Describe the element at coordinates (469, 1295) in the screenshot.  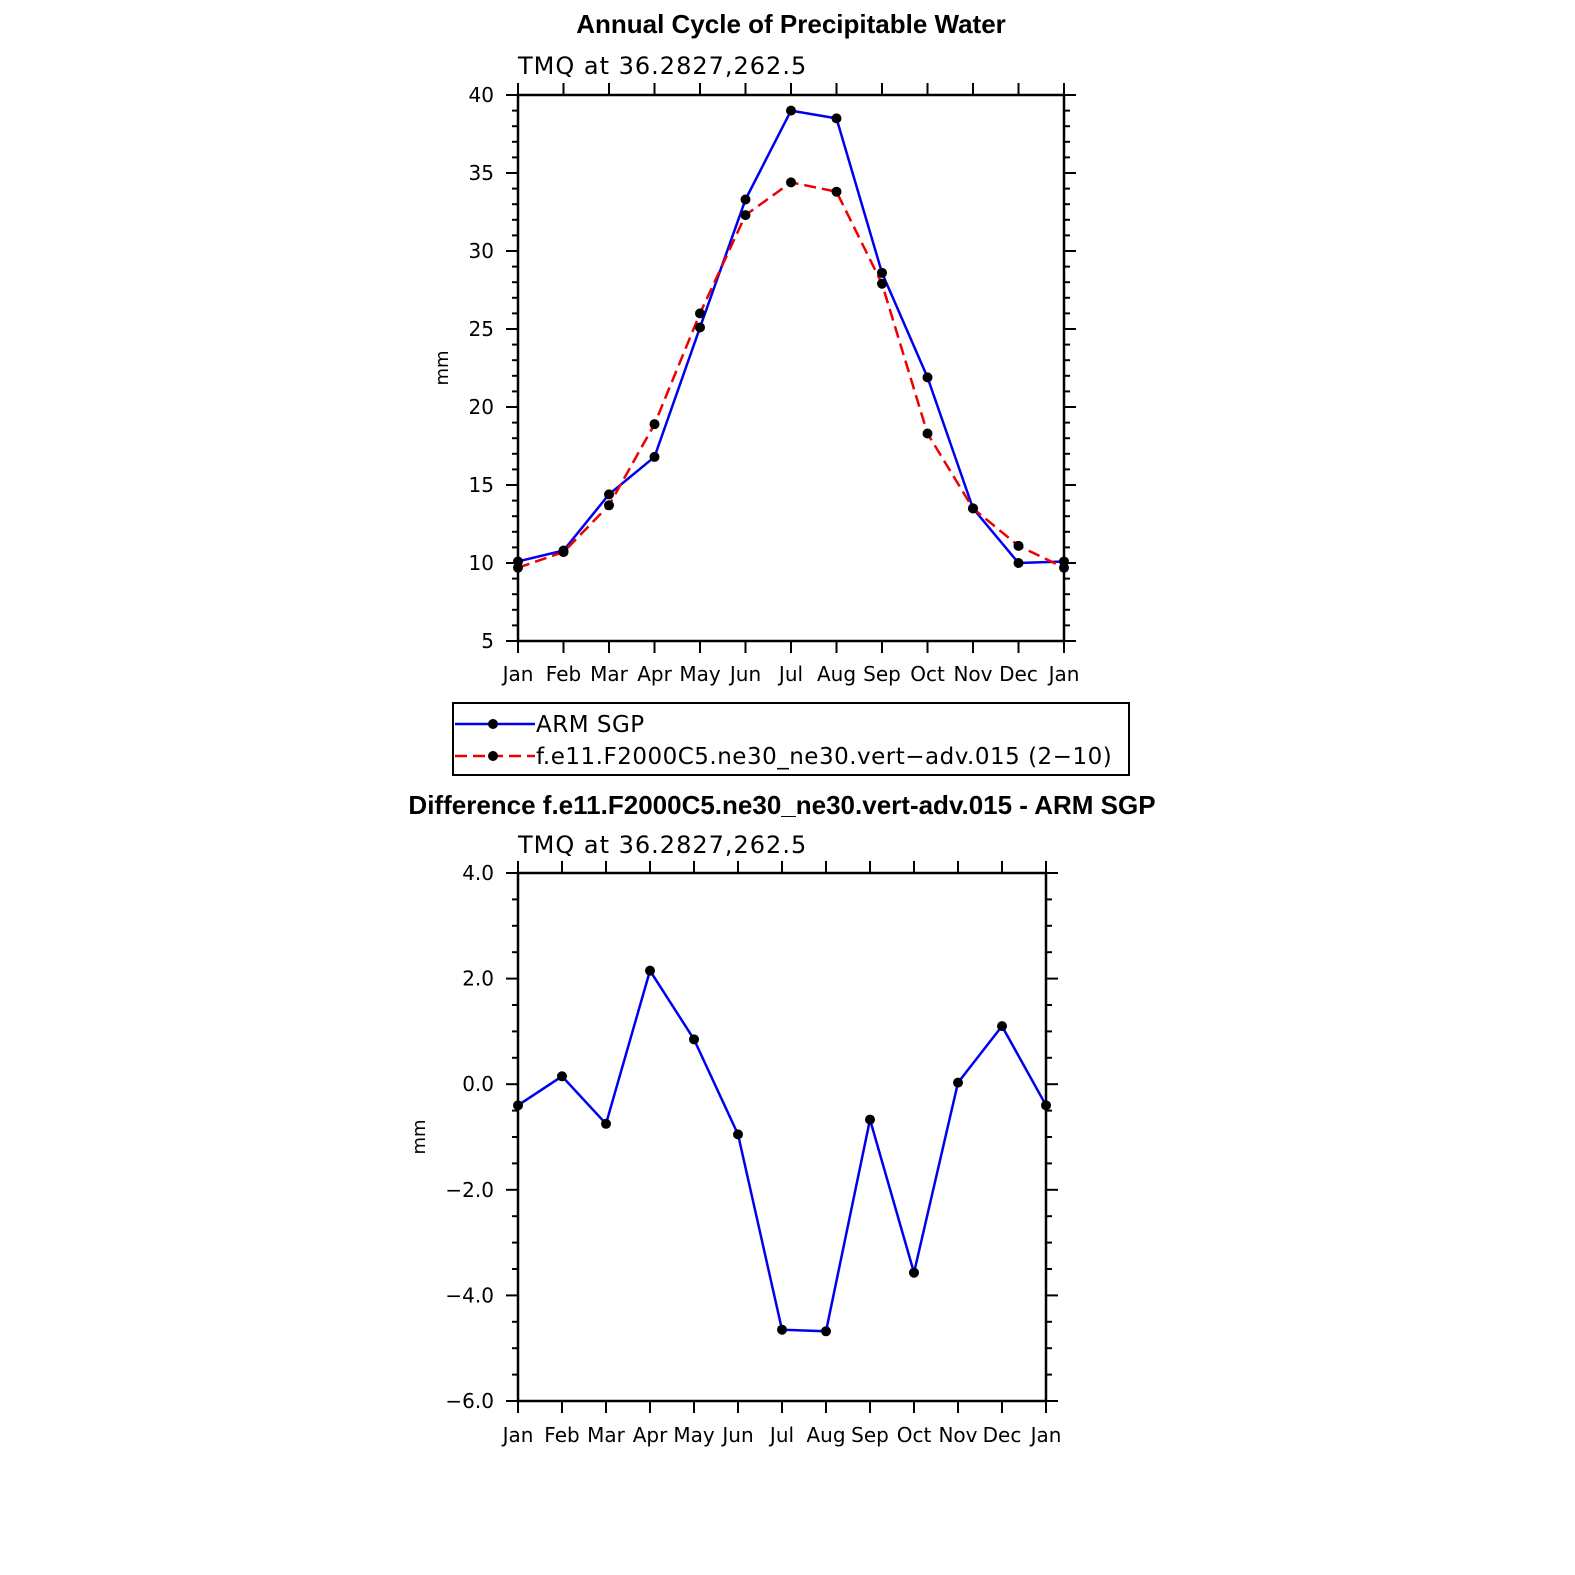
I see `y-tick-label: −4.0` at that location.